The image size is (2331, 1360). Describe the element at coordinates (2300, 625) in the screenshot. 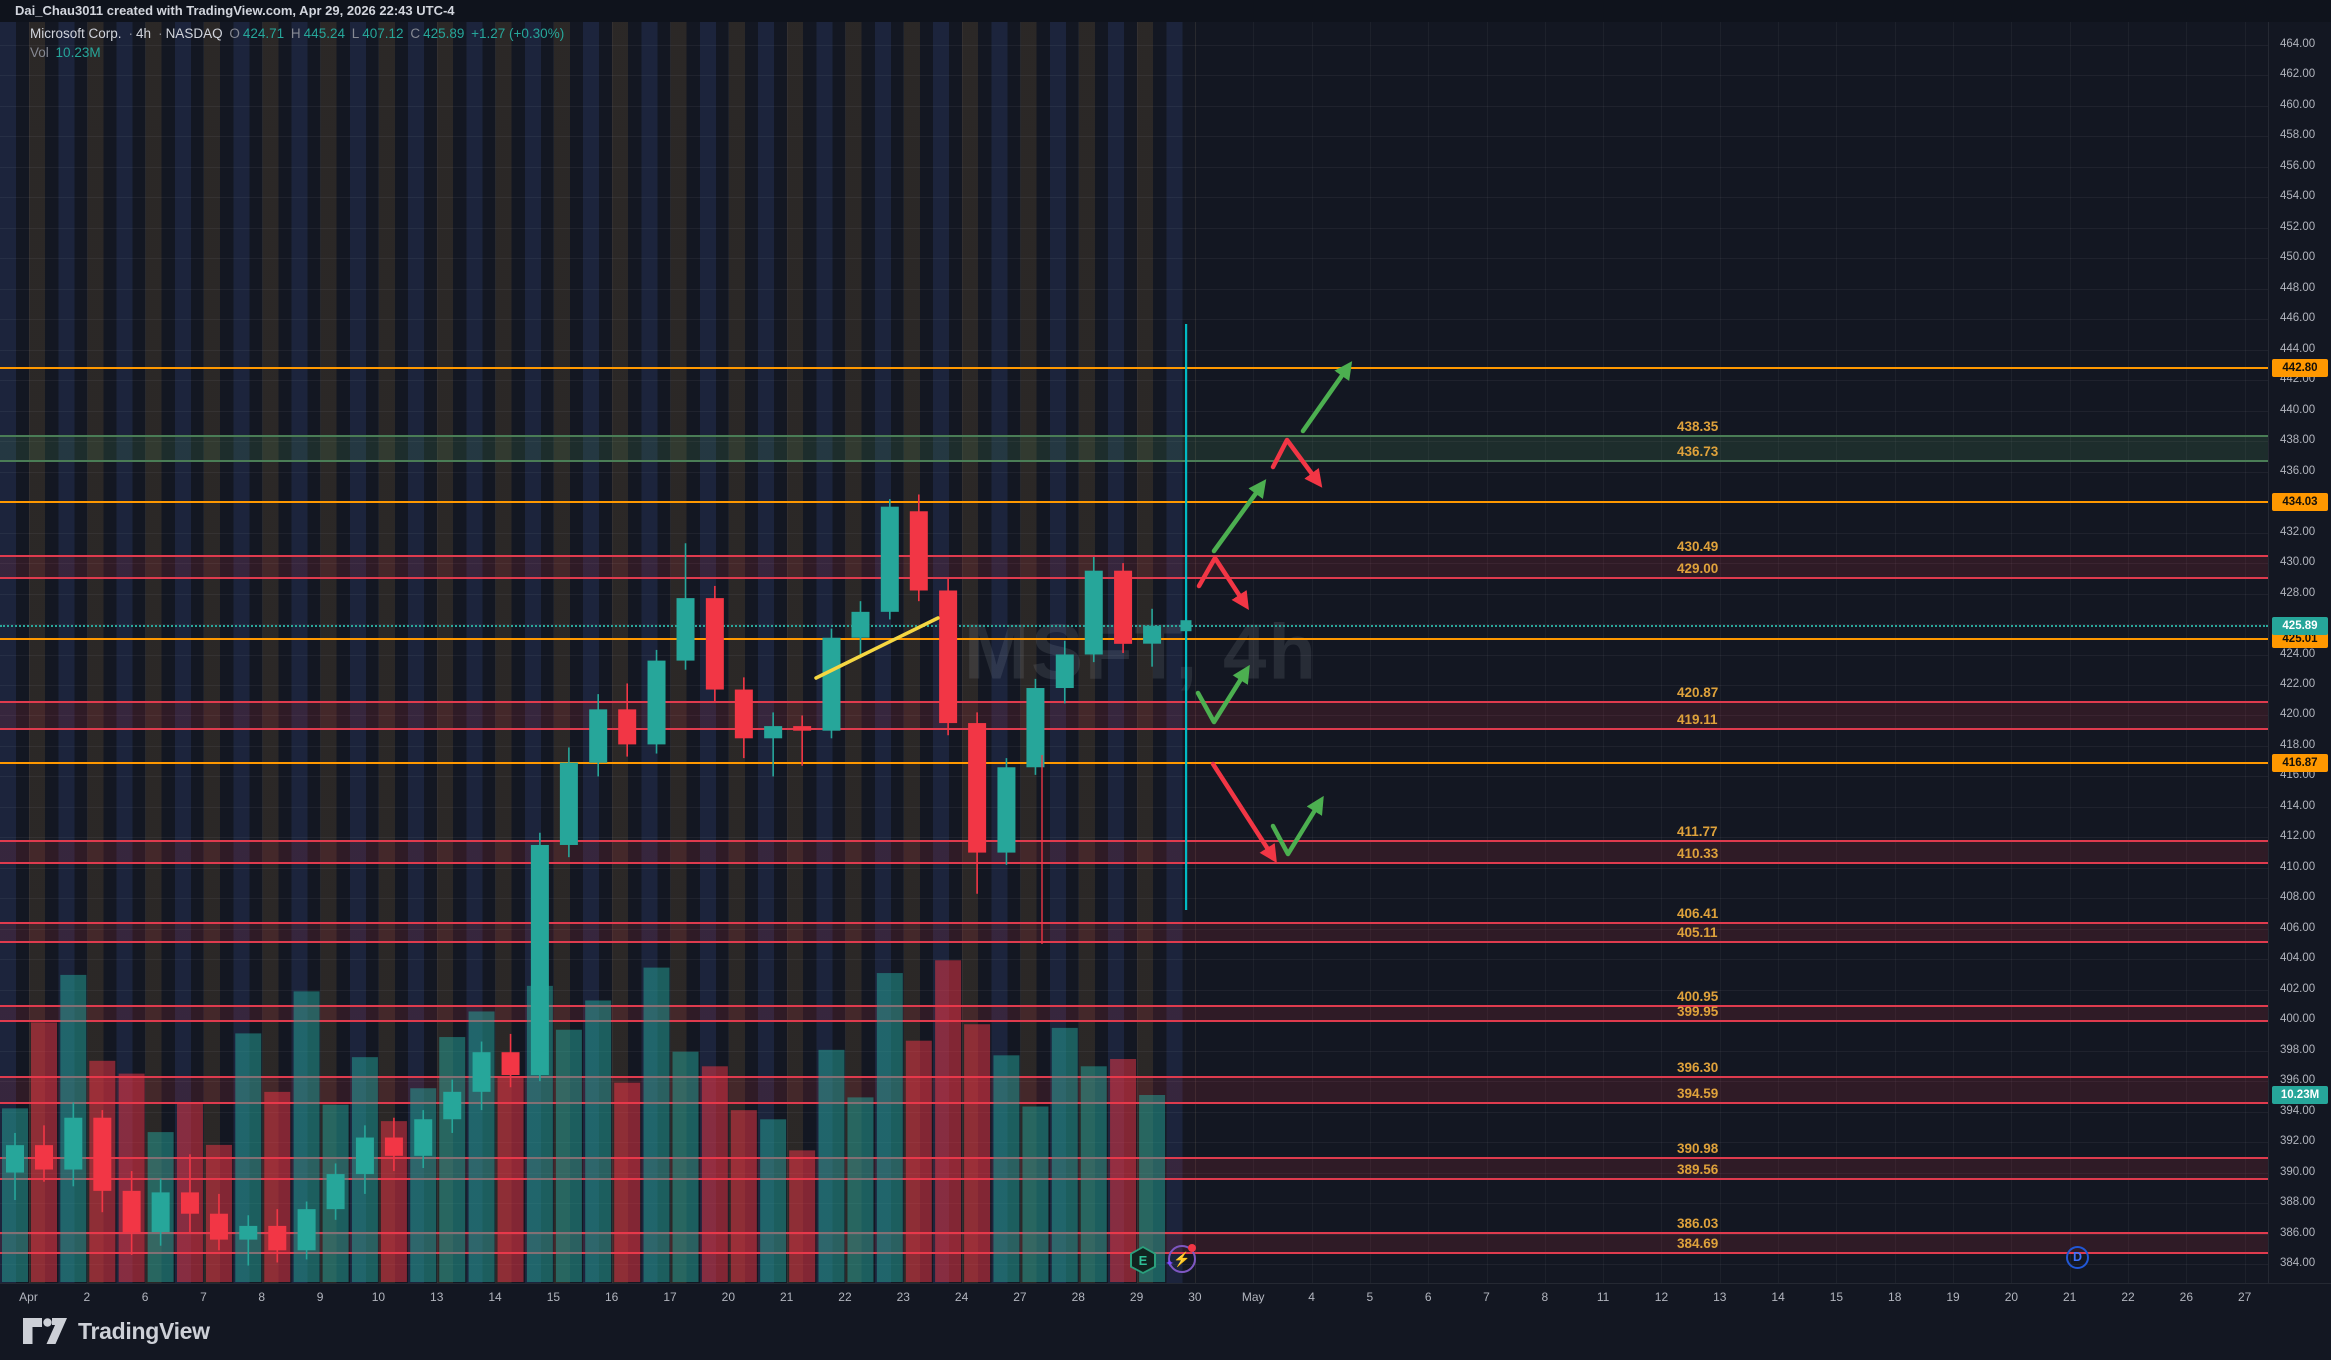

I see `last-price-badge: 425.89` at that location.